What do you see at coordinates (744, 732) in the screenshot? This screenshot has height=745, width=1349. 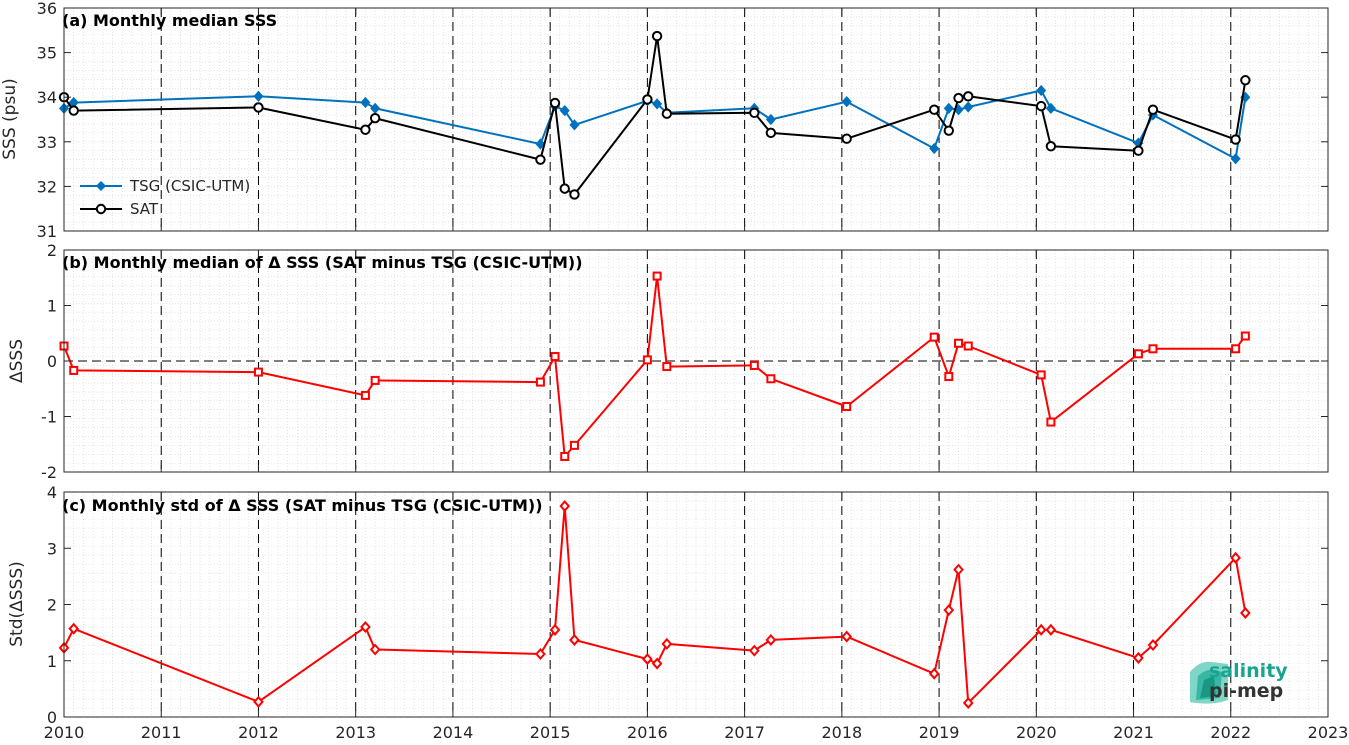 I see `x-tick-label: 2017` at bounding box center [744, 732].